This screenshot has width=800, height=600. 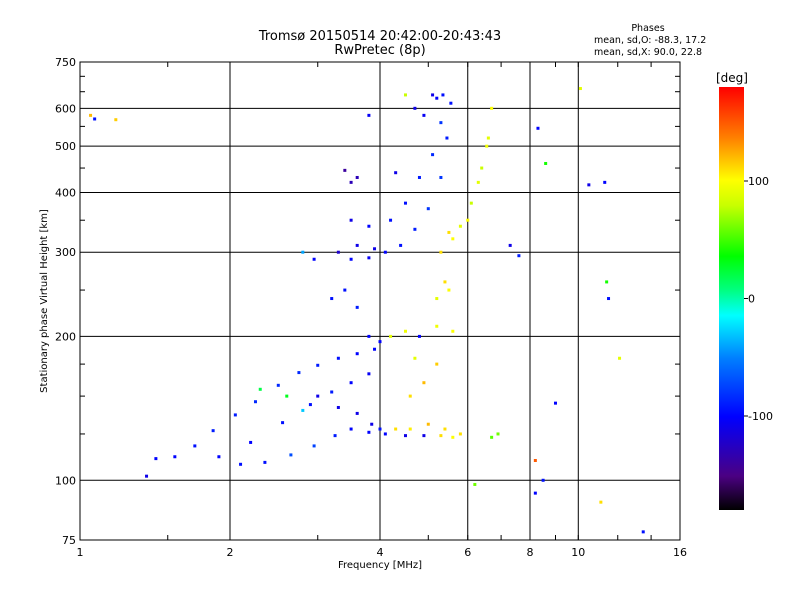 What do you see at coordinates (380, 565) in the screenshot?
I see `x-axis-label: Frequency [MHz]` at bounding box center [380, 565].